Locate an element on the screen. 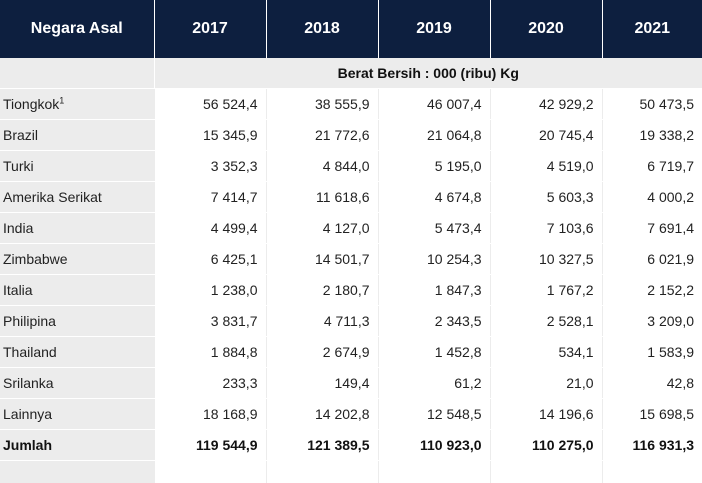  value-cell: 4 674,8 is located at coordinates (434, 197).